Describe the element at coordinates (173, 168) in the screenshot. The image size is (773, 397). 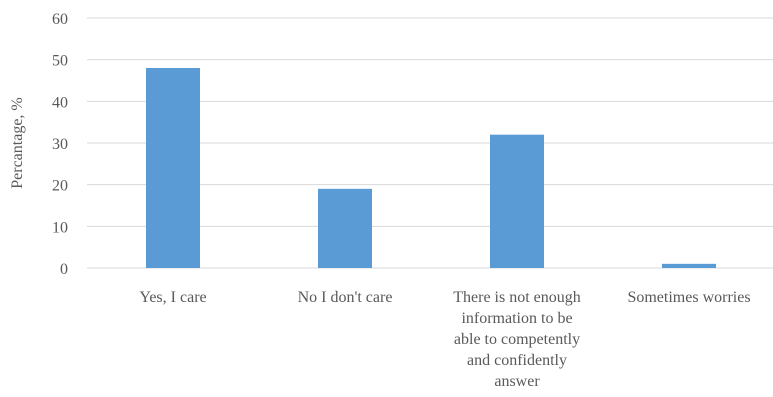
I see `bar-yes-i-care` at that location.